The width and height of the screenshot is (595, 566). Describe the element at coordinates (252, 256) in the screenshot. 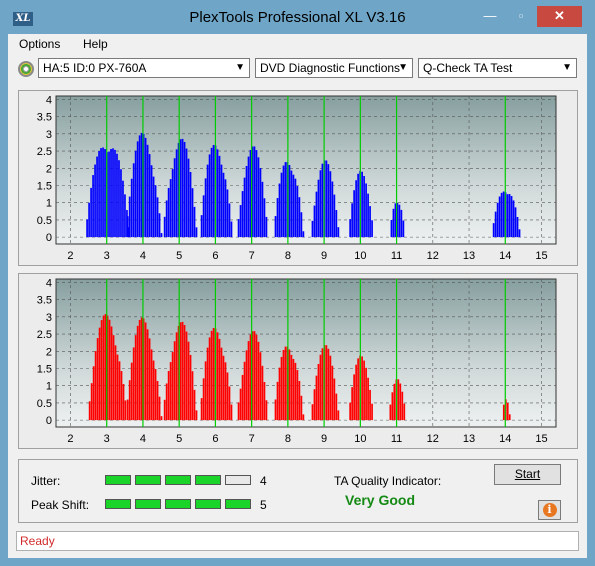

I see `x-tick-label: 7` at that location.